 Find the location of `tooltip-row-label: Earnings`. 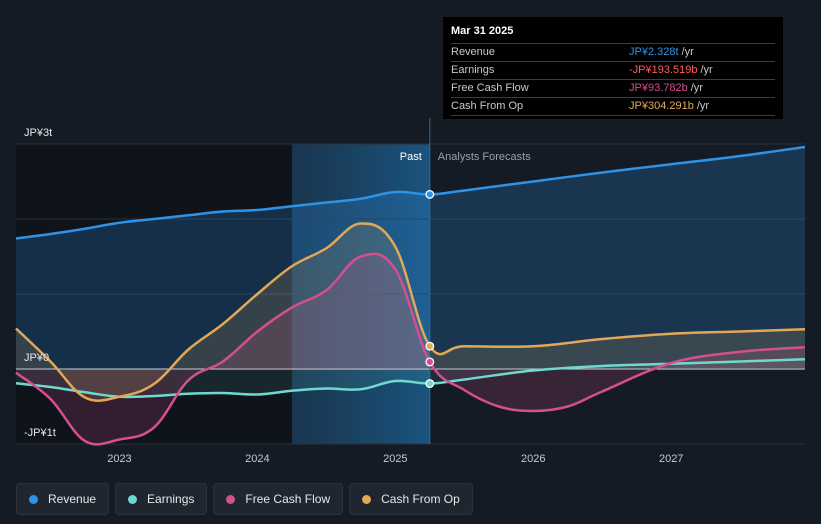

tooltip-row-label: Earnings is located at coordinates (473, 70).